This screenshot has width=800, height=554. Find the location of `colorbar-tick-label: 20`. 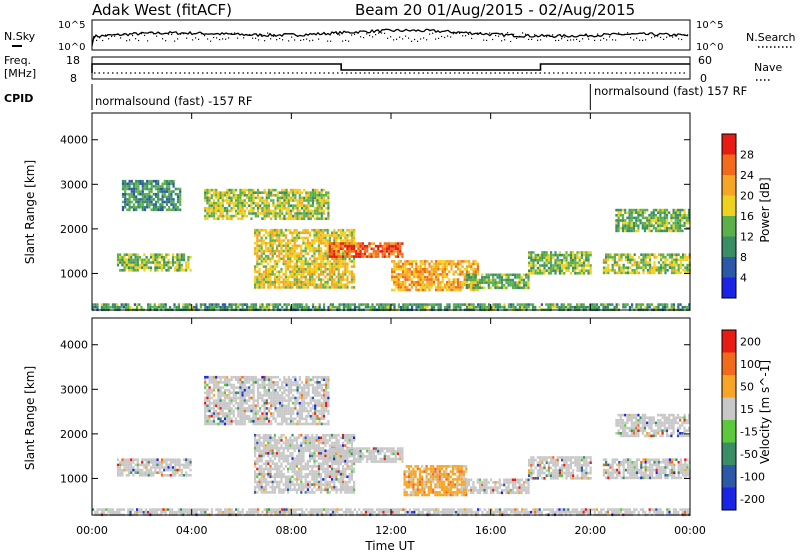

colorbar-tick-label: 20 is located at coordinates (747, 196).